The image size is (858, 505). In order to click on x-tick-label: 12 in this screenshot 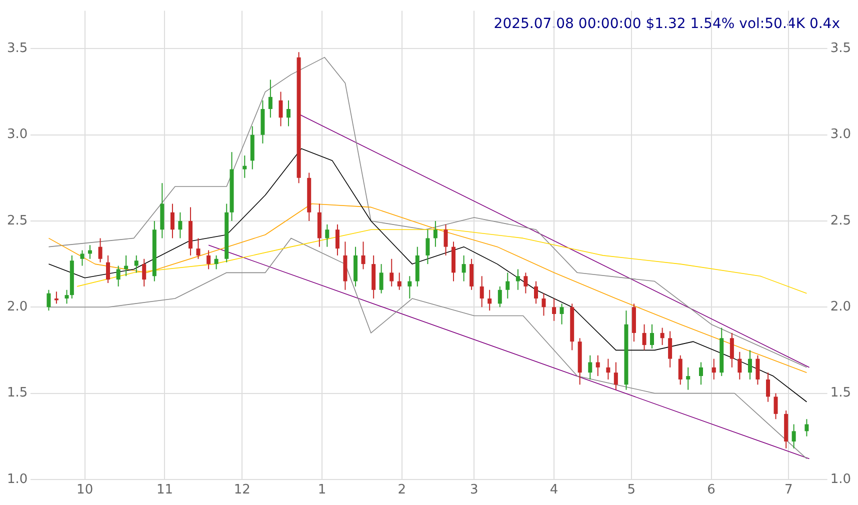, I will do `click(242, 490)`.